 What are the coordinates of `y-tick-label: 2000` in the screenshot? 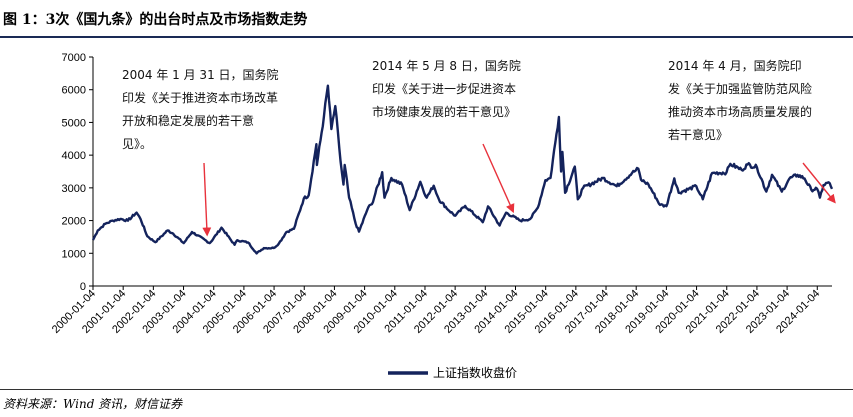 It's located at (74, 222).